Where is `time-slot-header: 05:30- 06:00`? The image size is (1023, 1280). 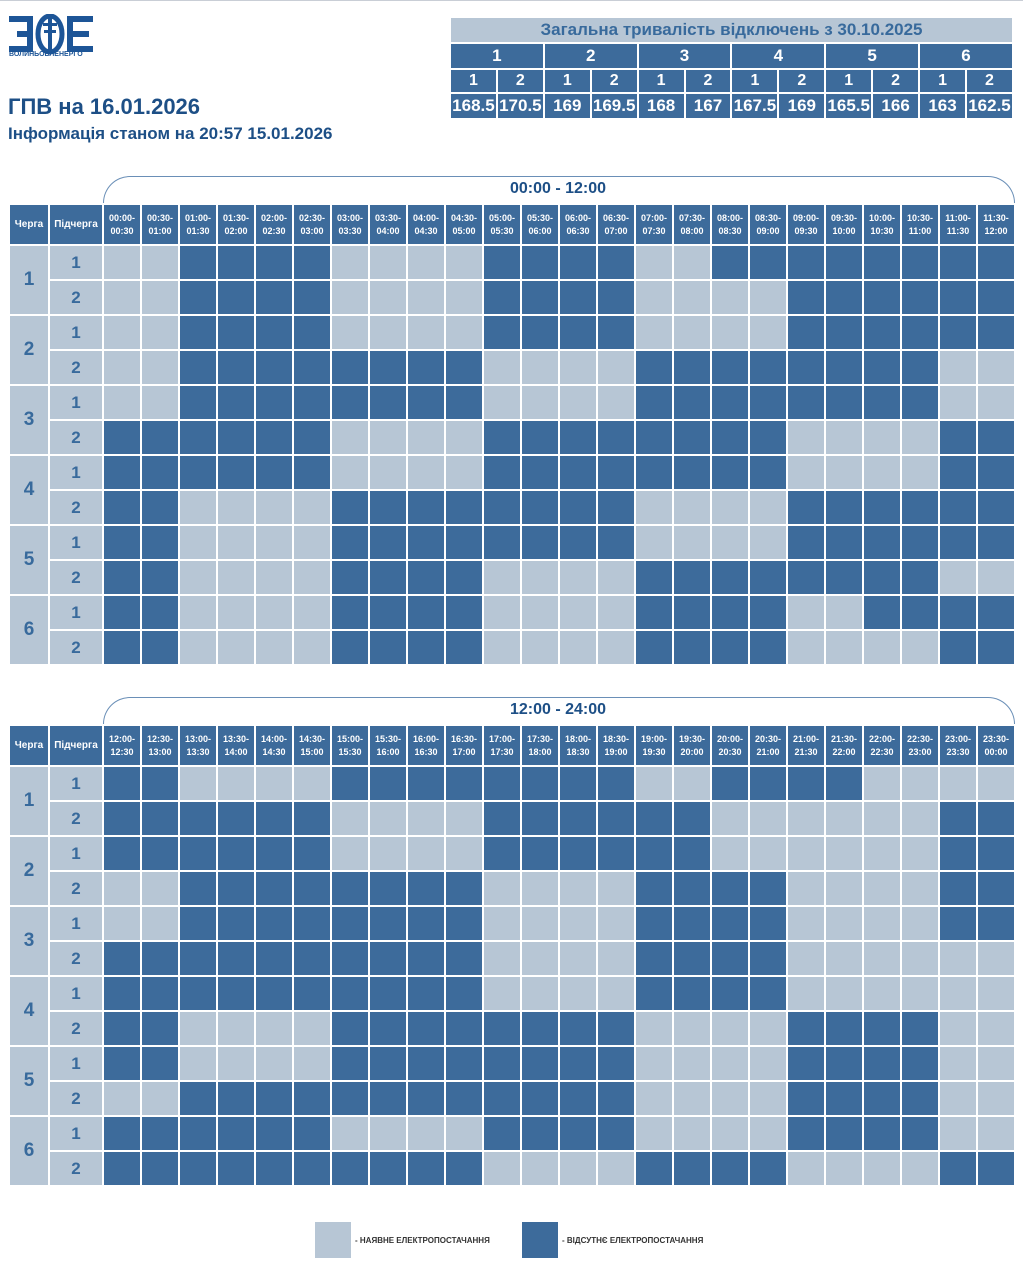
time-slot-header: 05:30- 06:00 is located at coordinates (540, 224).